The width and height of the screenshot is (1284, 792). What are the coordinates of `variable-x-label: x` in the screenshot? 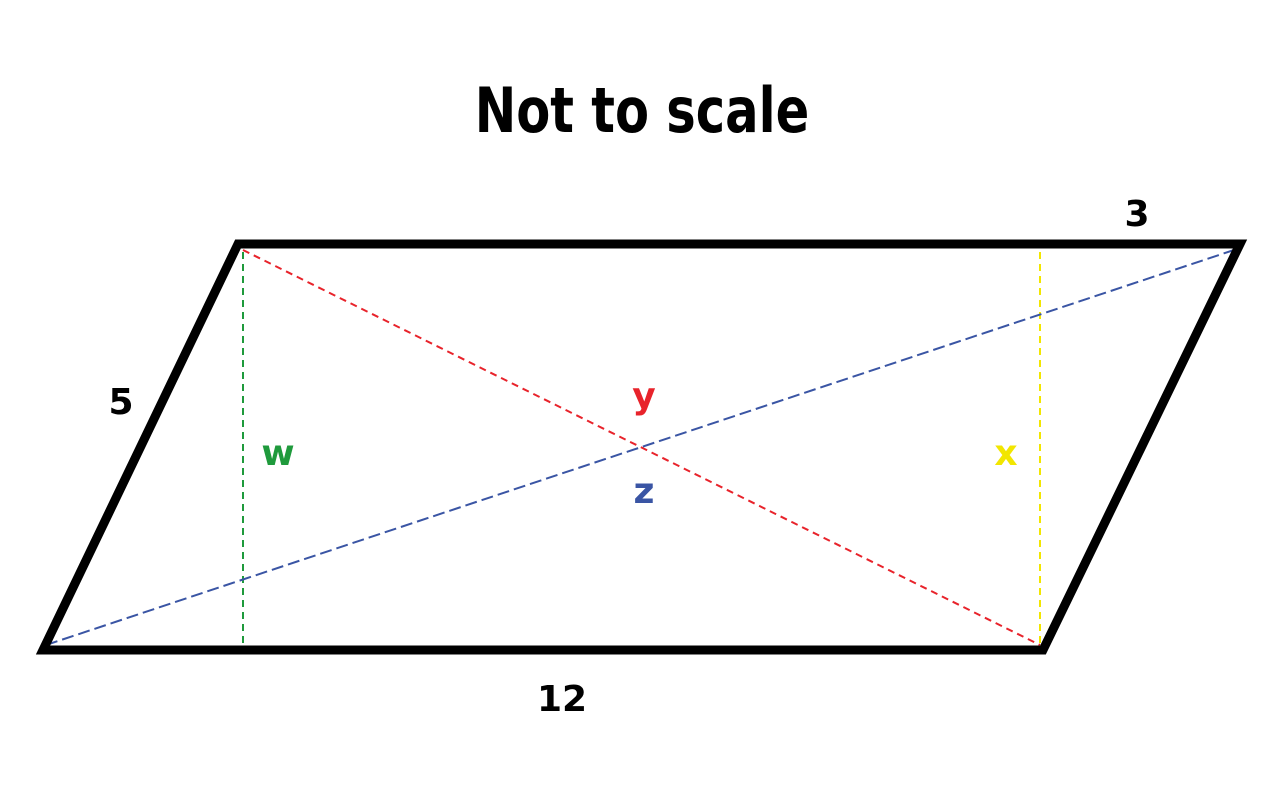 It's located at (1005, 453).